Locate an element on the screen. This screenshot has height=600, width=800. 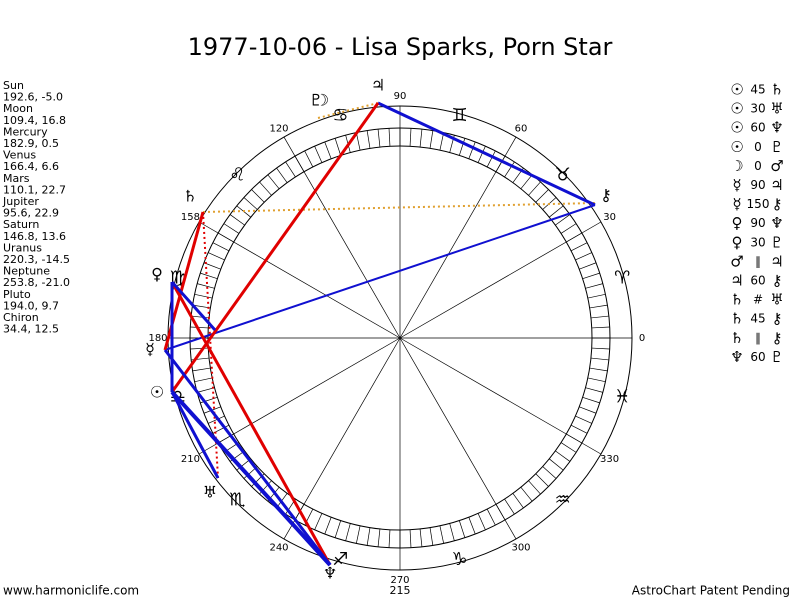
aspect-to: ♅ is located at coordinates (776, 109).